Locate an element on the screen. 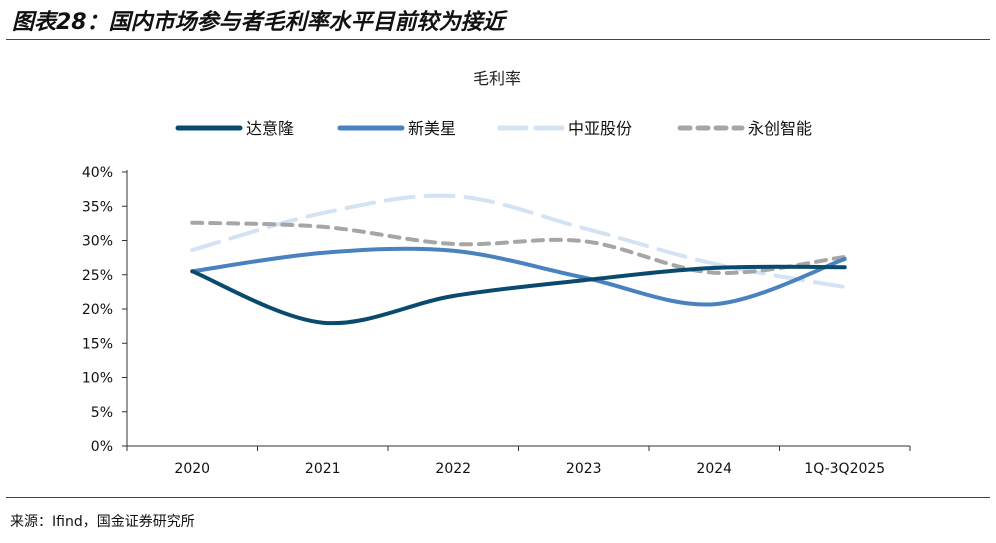 This screenshot has width=996, height=543. x-tick-label: 2024 is located at coordinates (714, 469).